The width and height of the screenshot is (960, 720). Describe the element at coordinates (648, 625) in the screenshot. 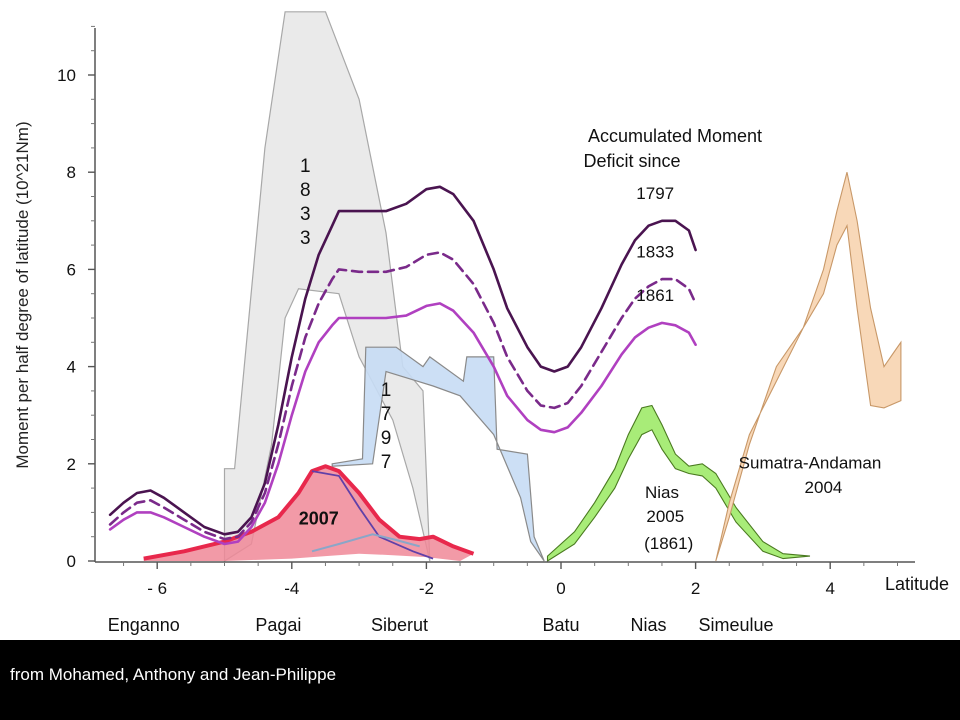

I see `place-label-nias: Nias` at that location.